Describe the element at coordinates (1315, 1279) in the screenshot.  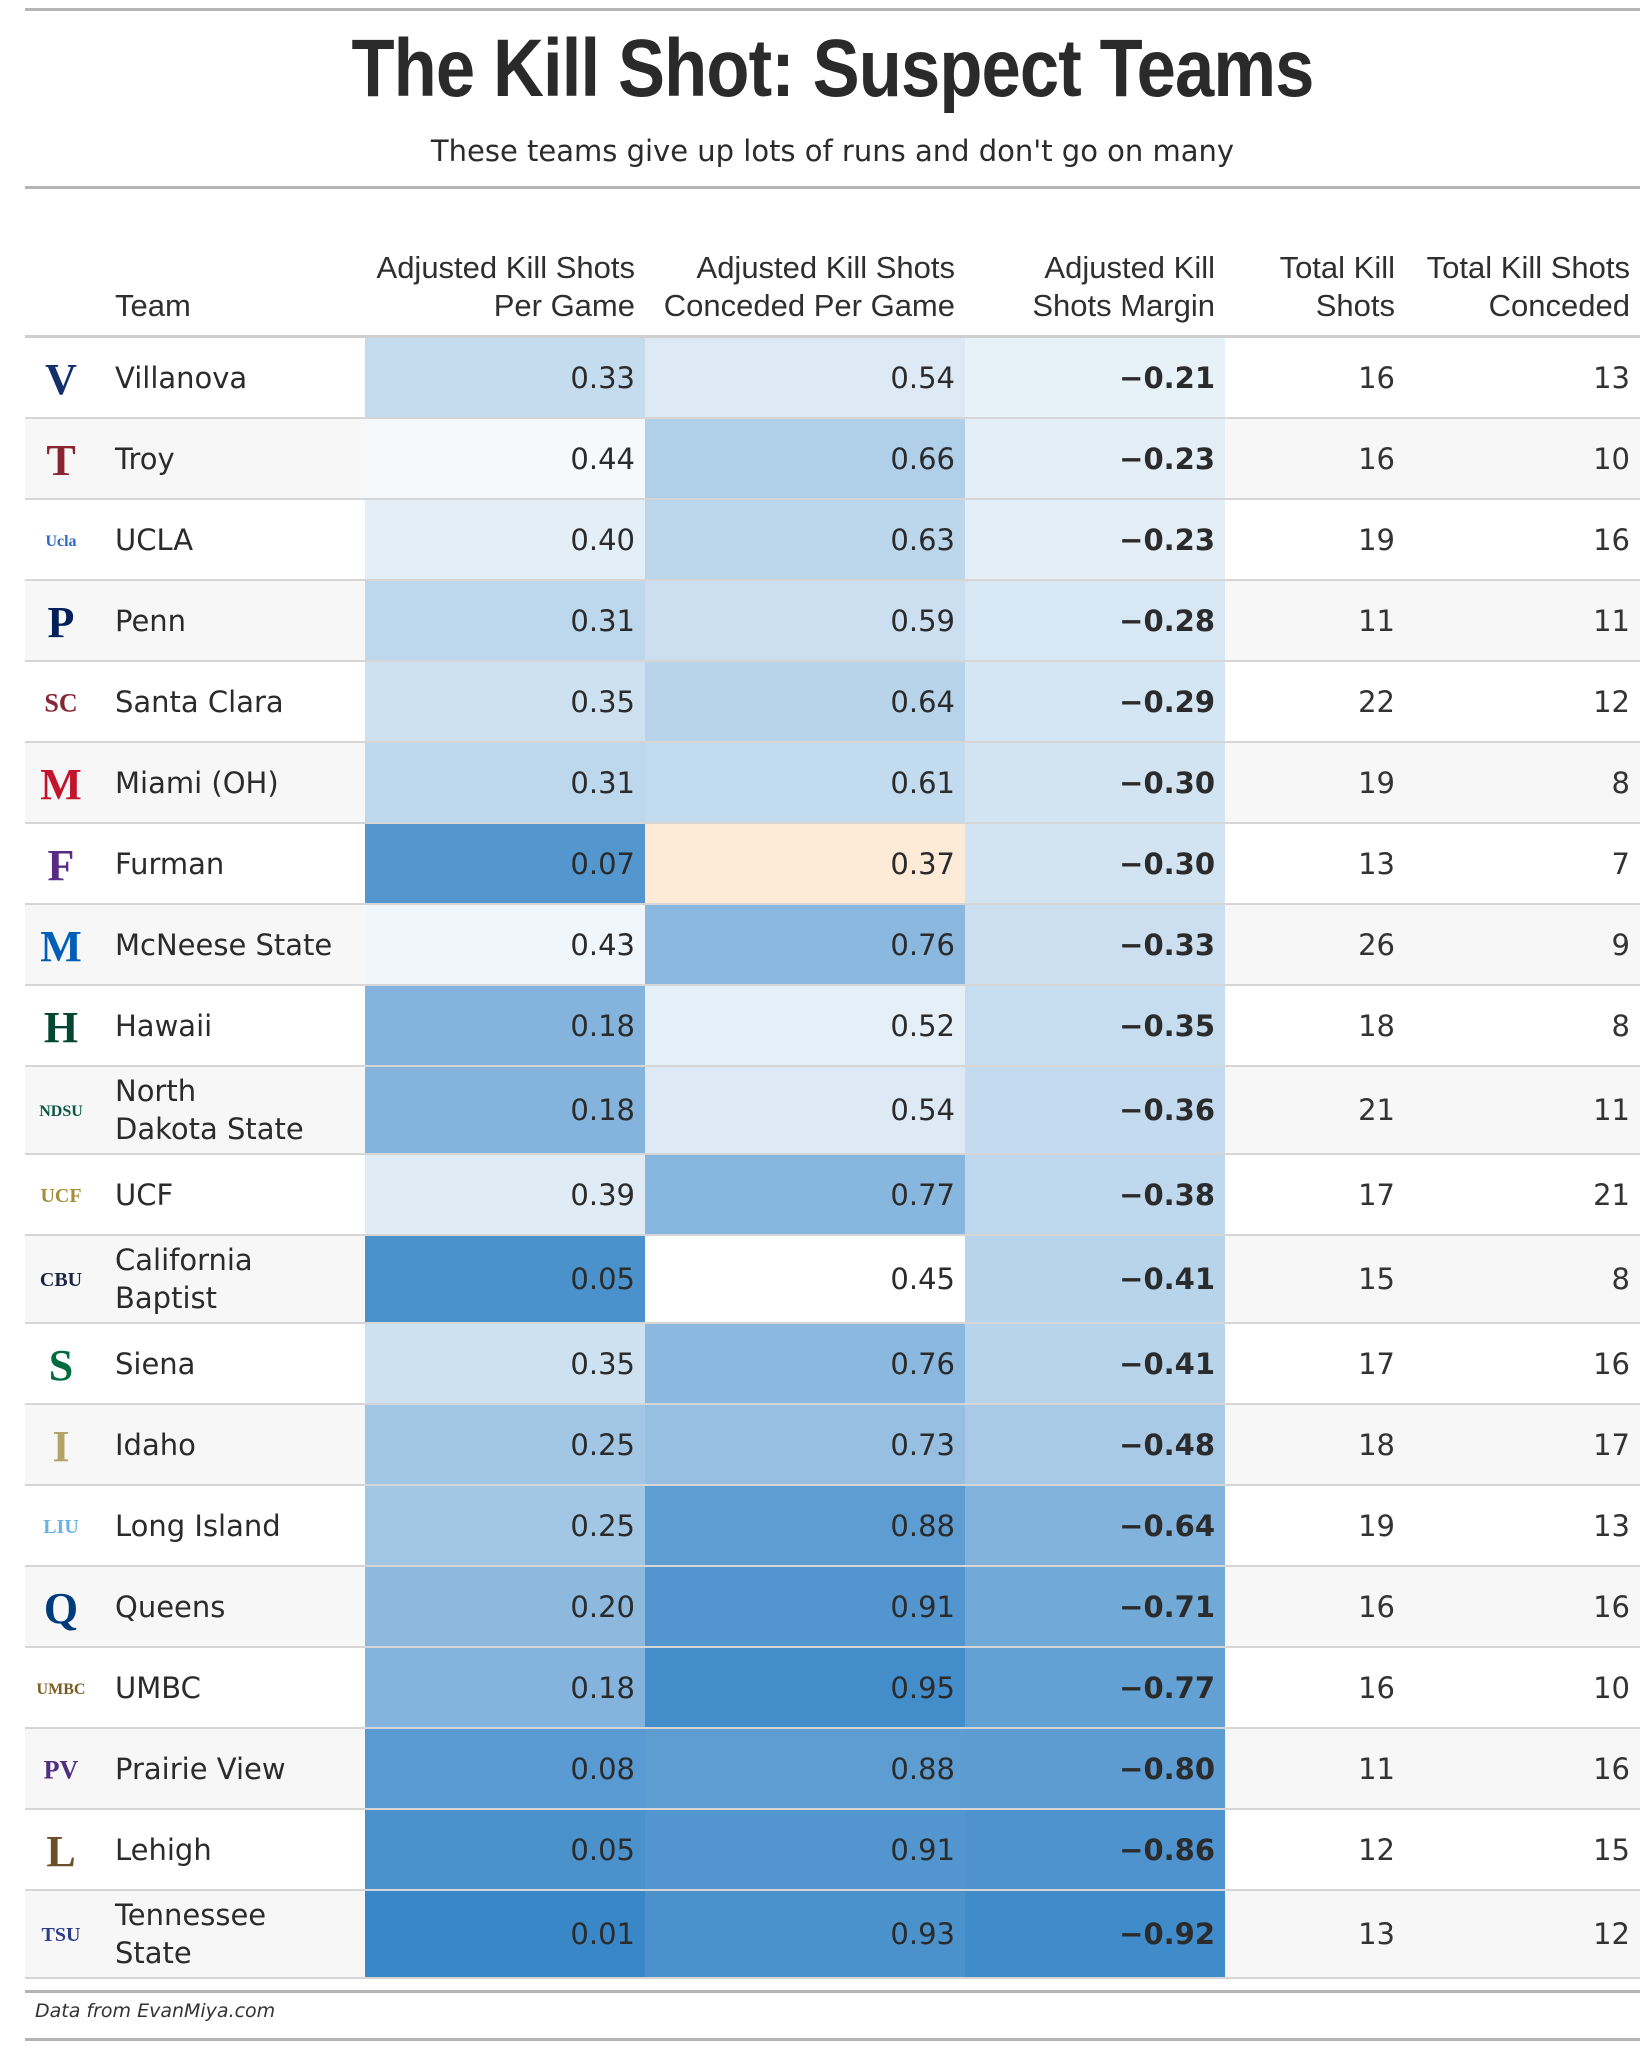
I see `cell-total: 15` at that location.